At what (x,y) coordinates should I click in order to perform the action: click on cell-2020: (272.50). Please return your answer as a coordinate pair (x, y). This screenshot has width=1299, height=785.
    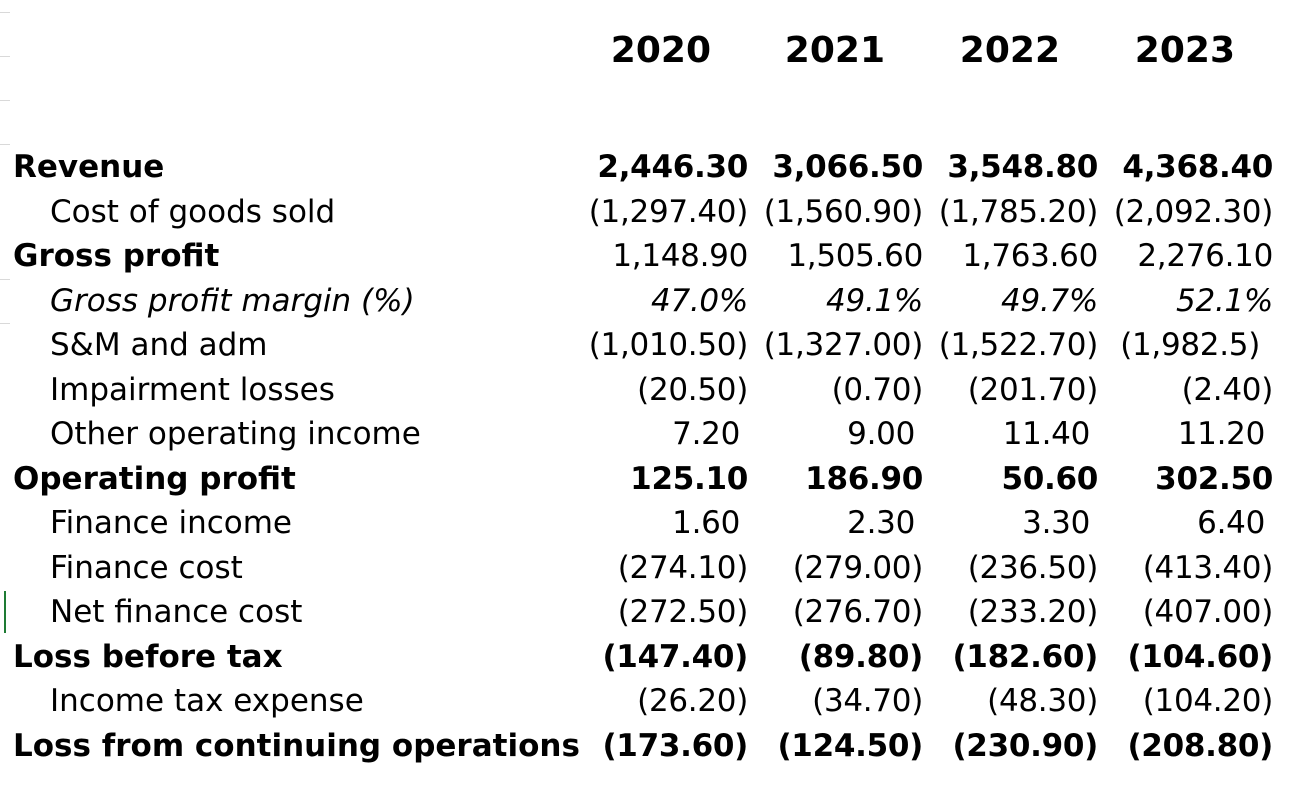
    Looking at the image, I should click on (683, 612).